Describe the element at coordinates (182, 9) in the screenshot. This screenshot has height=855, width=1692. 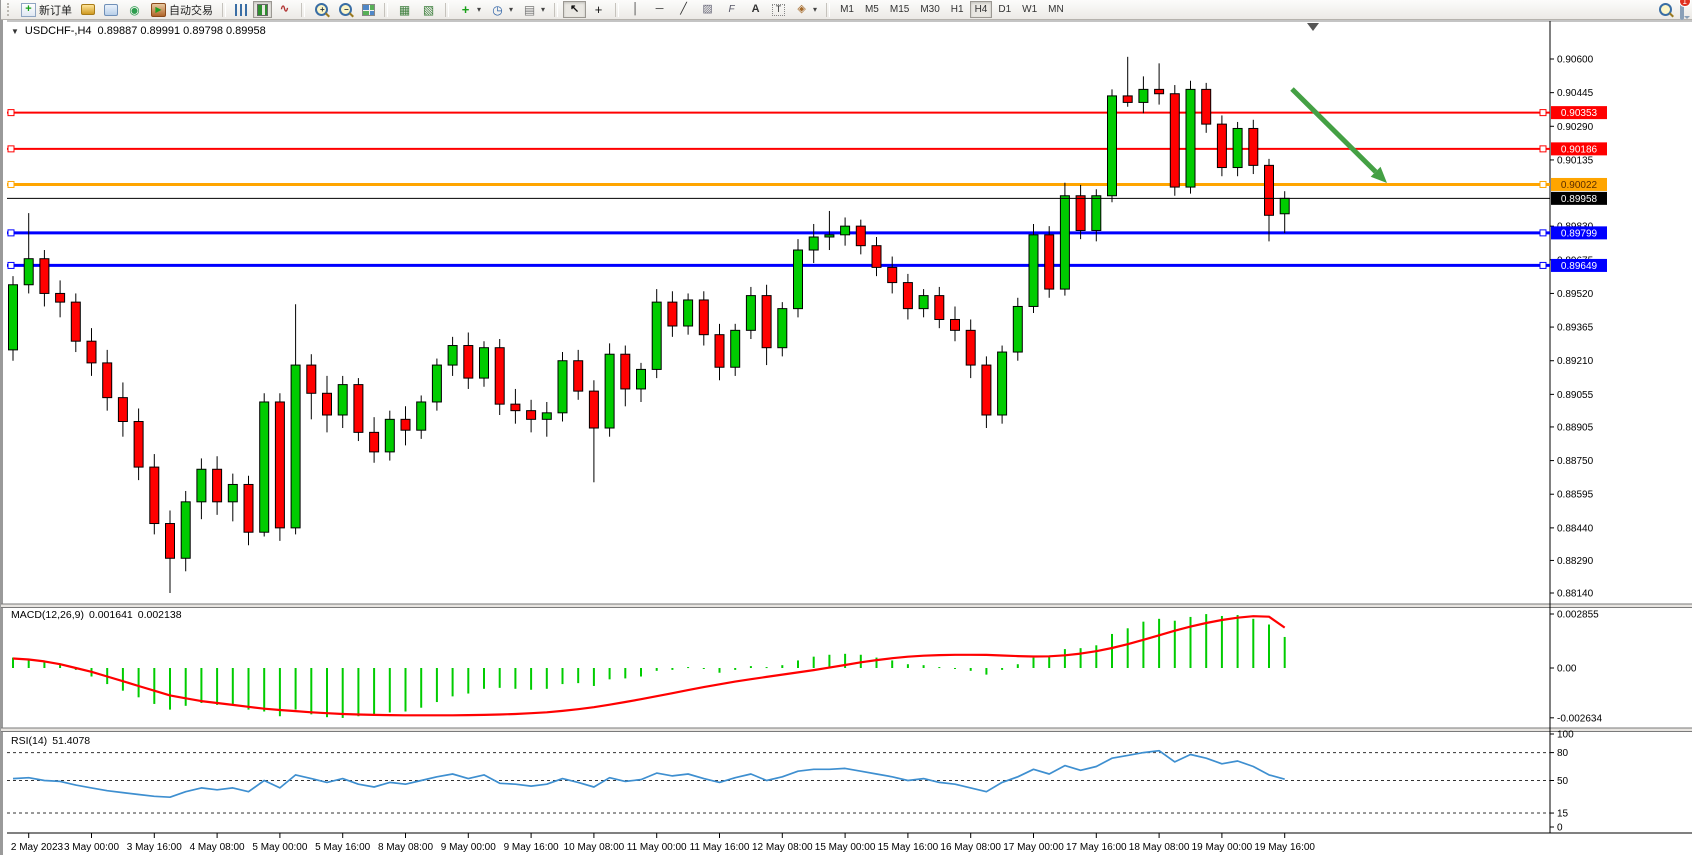
I see `autotrading-button: ▶ 自动交易` at that location.